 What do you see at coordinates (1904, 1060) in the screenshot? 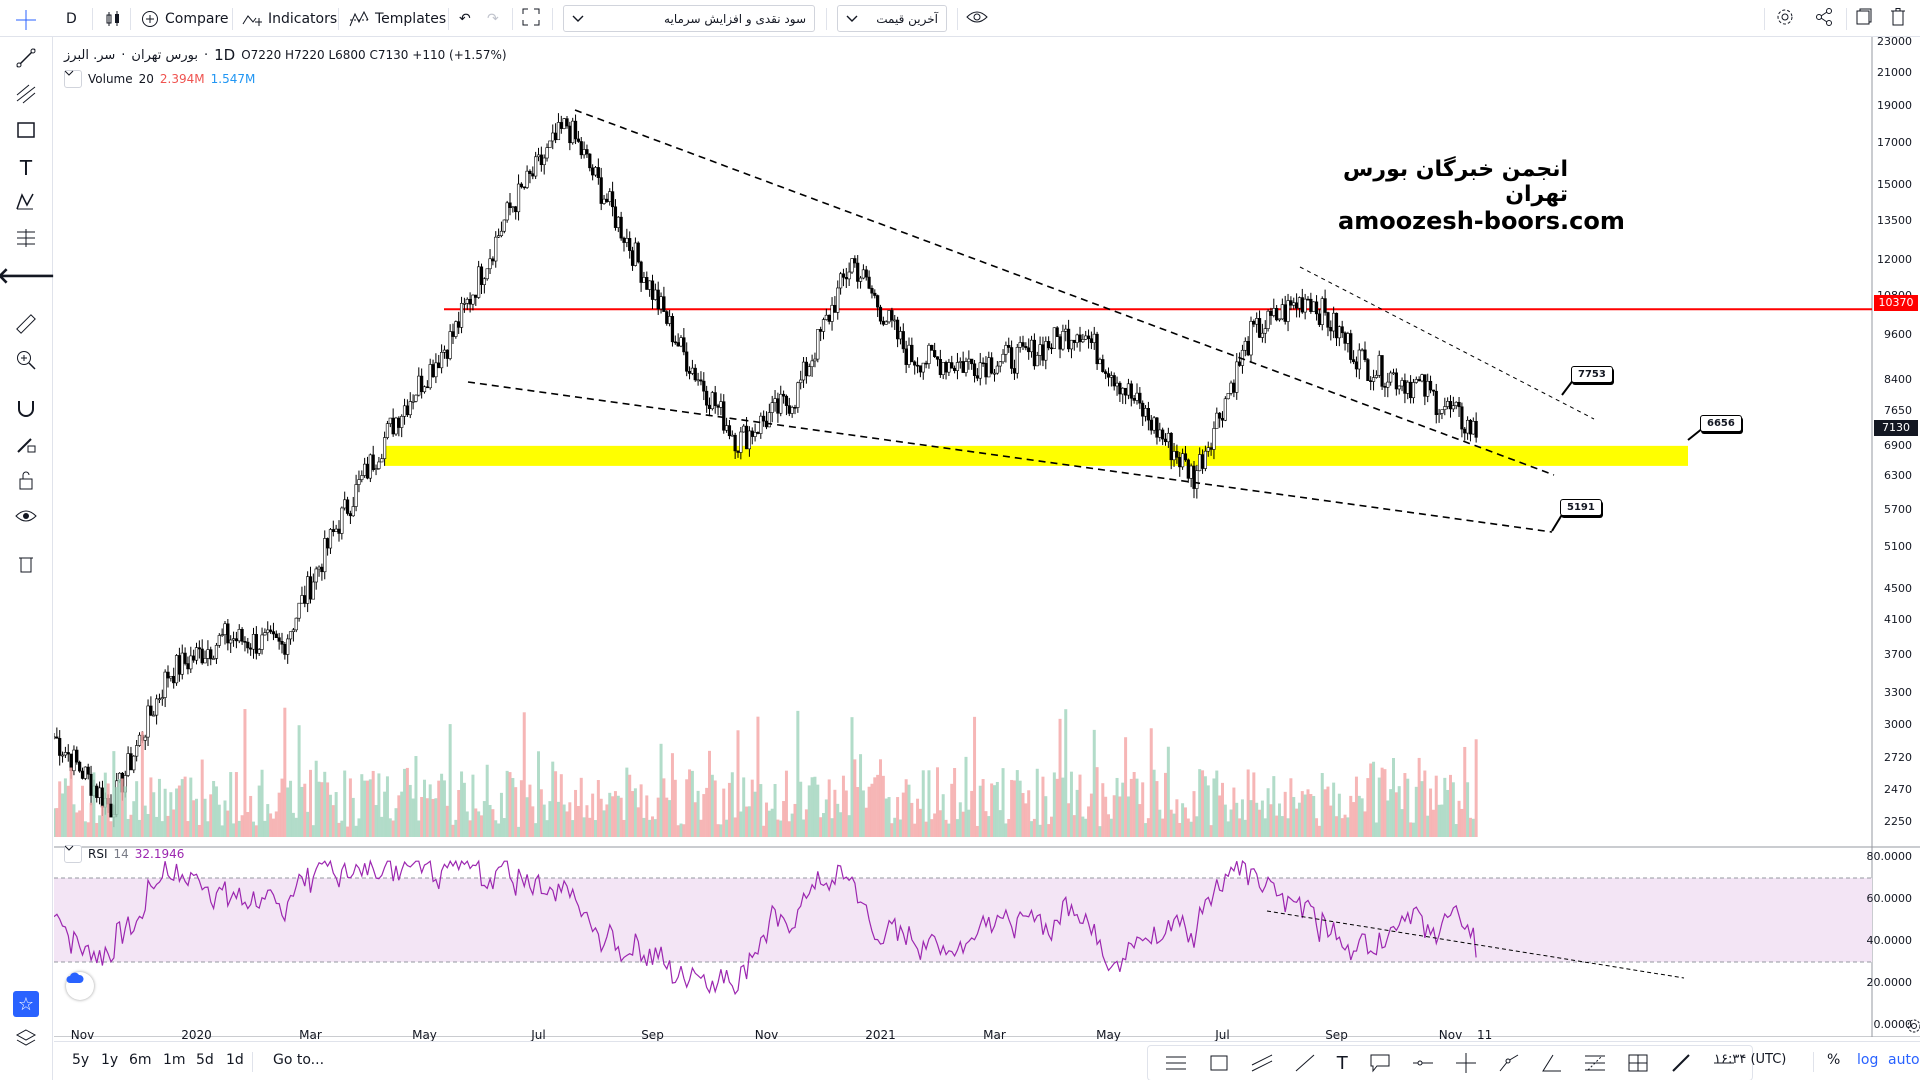
I see `auto-toggle: auto` at bounding box center [1904, 1060].